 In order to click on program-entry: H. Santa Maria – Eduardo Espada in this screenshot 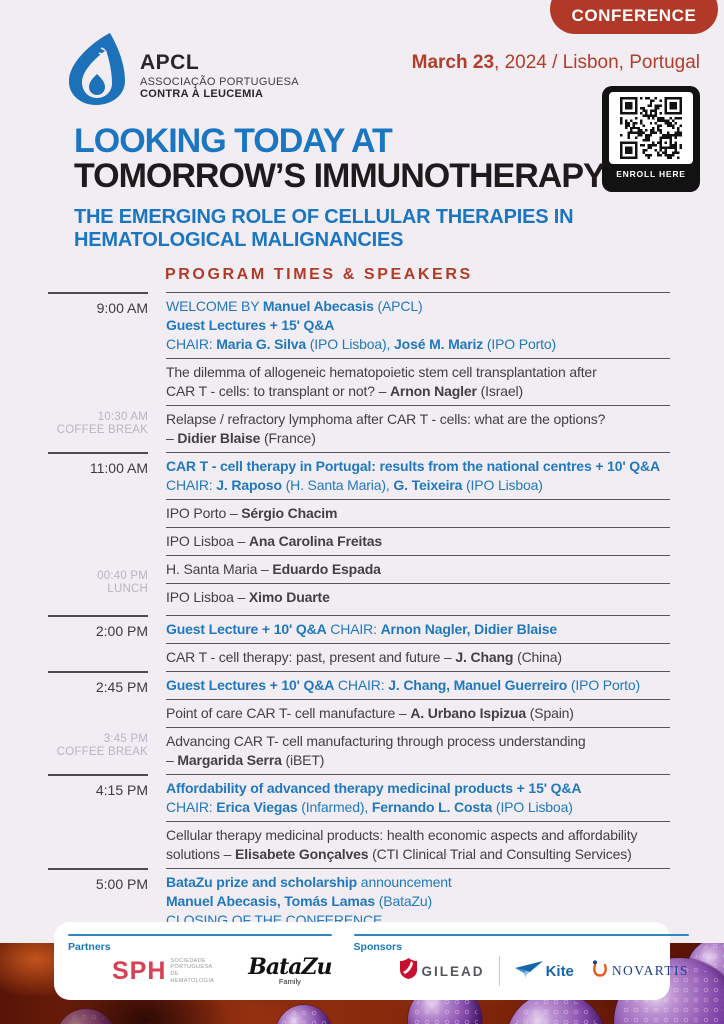, I will do `click(418, 569)`.